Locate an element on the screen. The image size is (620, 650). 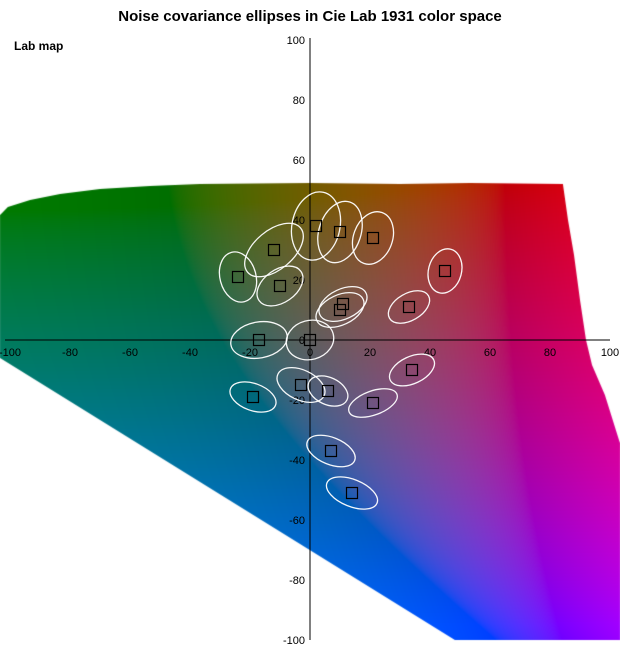
x-tick-label: 40 is located at coordinates (430, 353).